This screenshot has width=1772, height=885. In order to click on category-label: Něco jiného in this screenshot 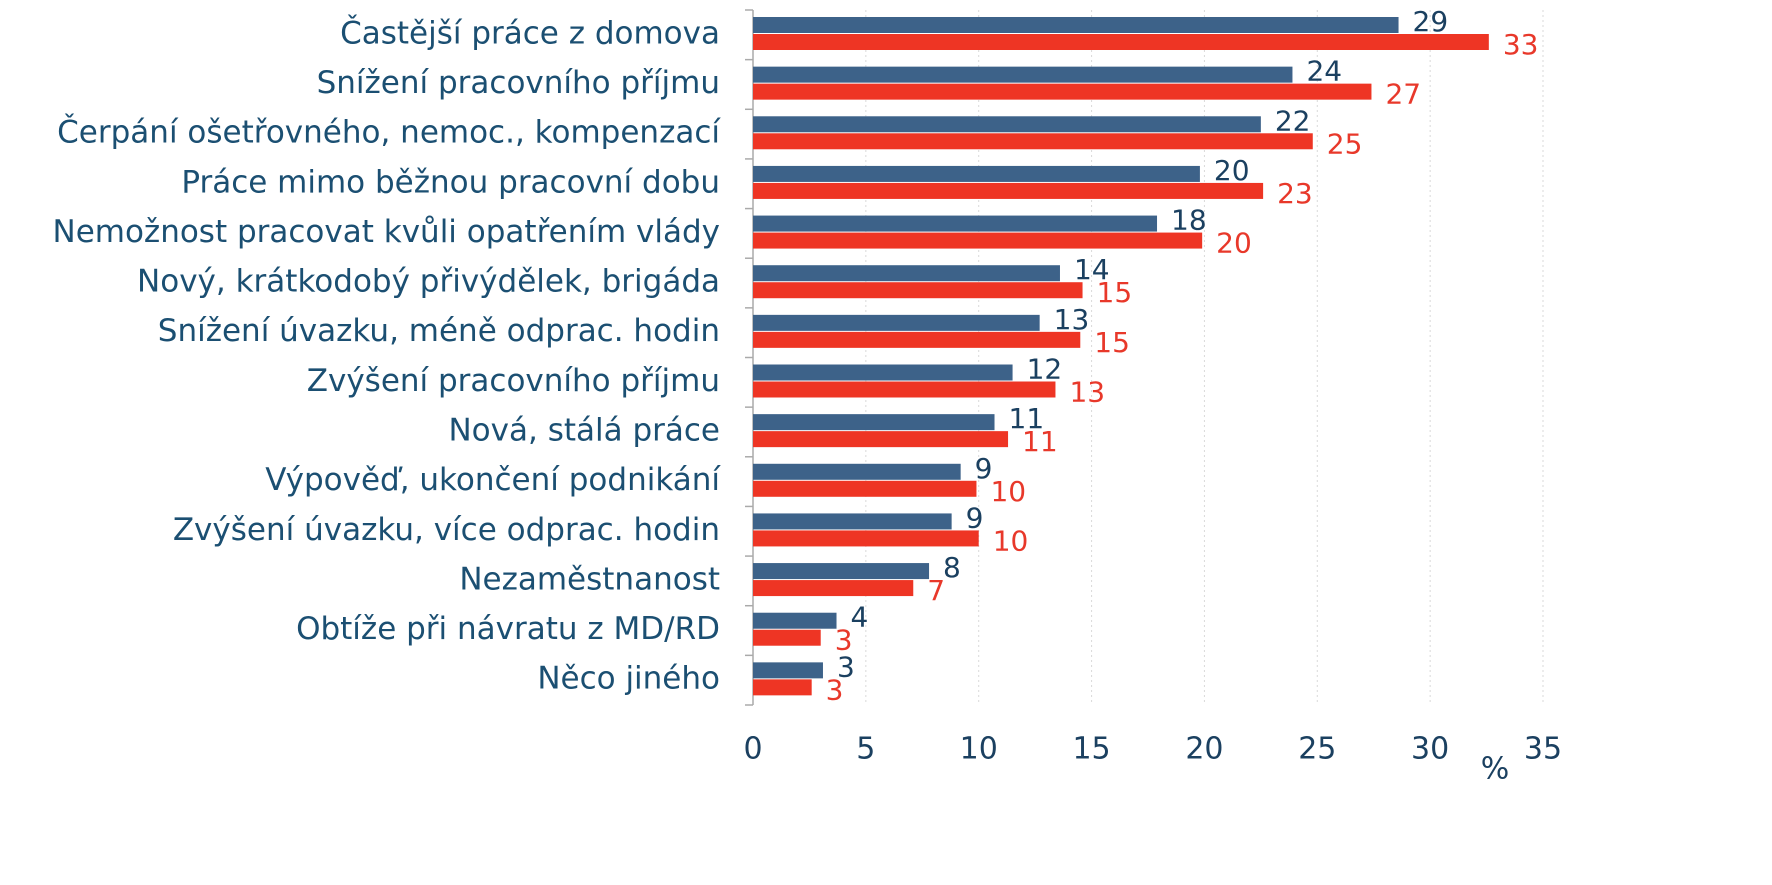, I will do `click(628, 679)`.